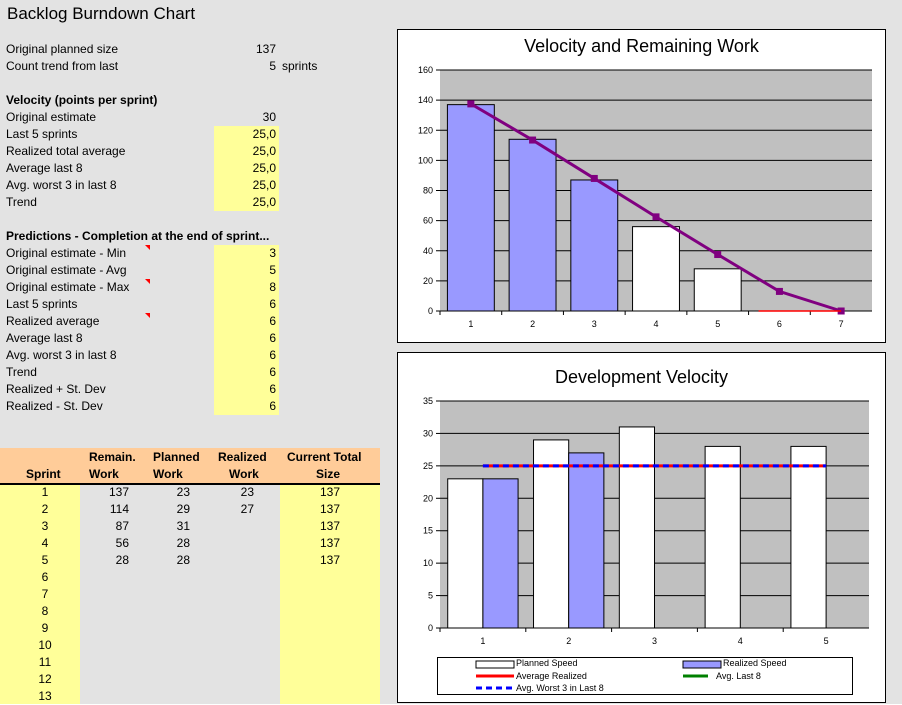  Describe the element at coordinates (45, 594) in the screenshot. I see `sprint-cell: 7` at that location.